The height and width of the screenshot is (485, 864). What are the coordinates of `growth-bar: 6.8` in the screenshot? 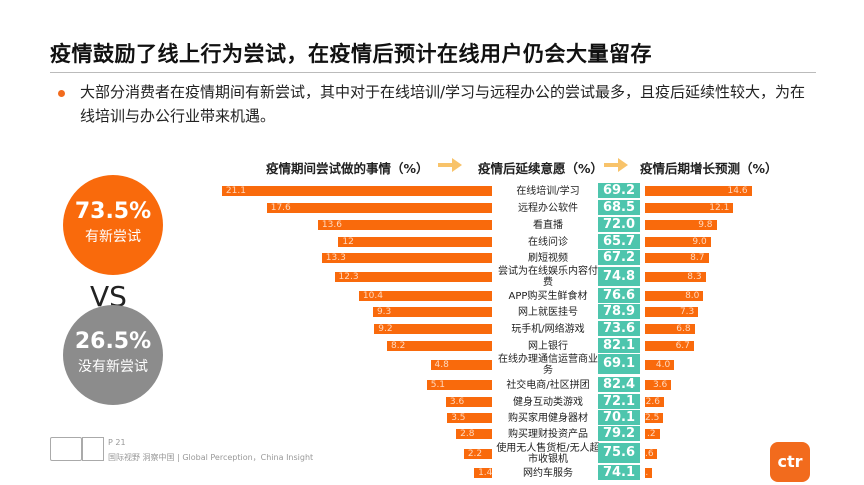 It's located at (670, 329).